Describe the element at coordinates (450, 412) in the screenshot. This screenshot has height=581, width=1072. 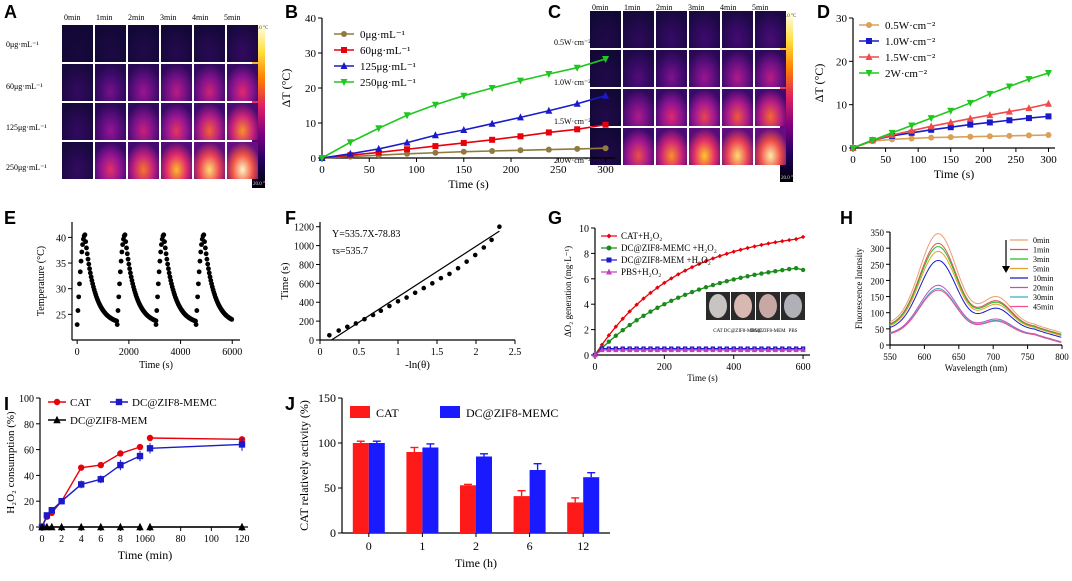
I see `legend-swatch` at that location.